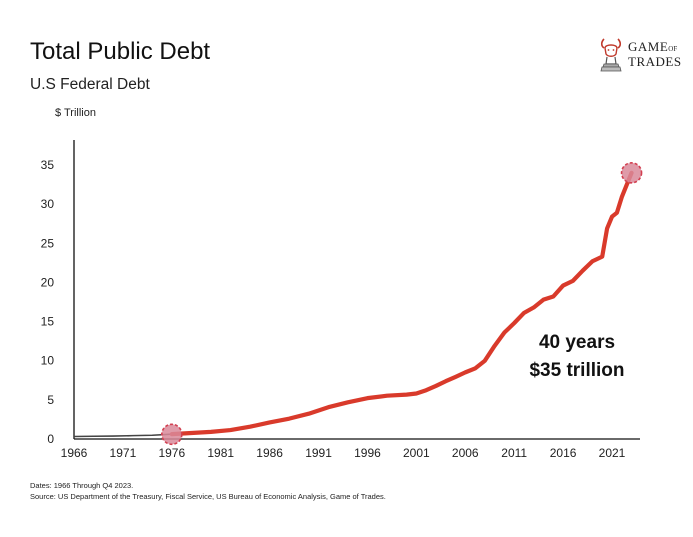 The width and height of the screenshot is (693, 537). What do you see at coordinates (48, 361) in the screenshot?
I see `y-tick-label: 10` at bounding box center [48, 361].